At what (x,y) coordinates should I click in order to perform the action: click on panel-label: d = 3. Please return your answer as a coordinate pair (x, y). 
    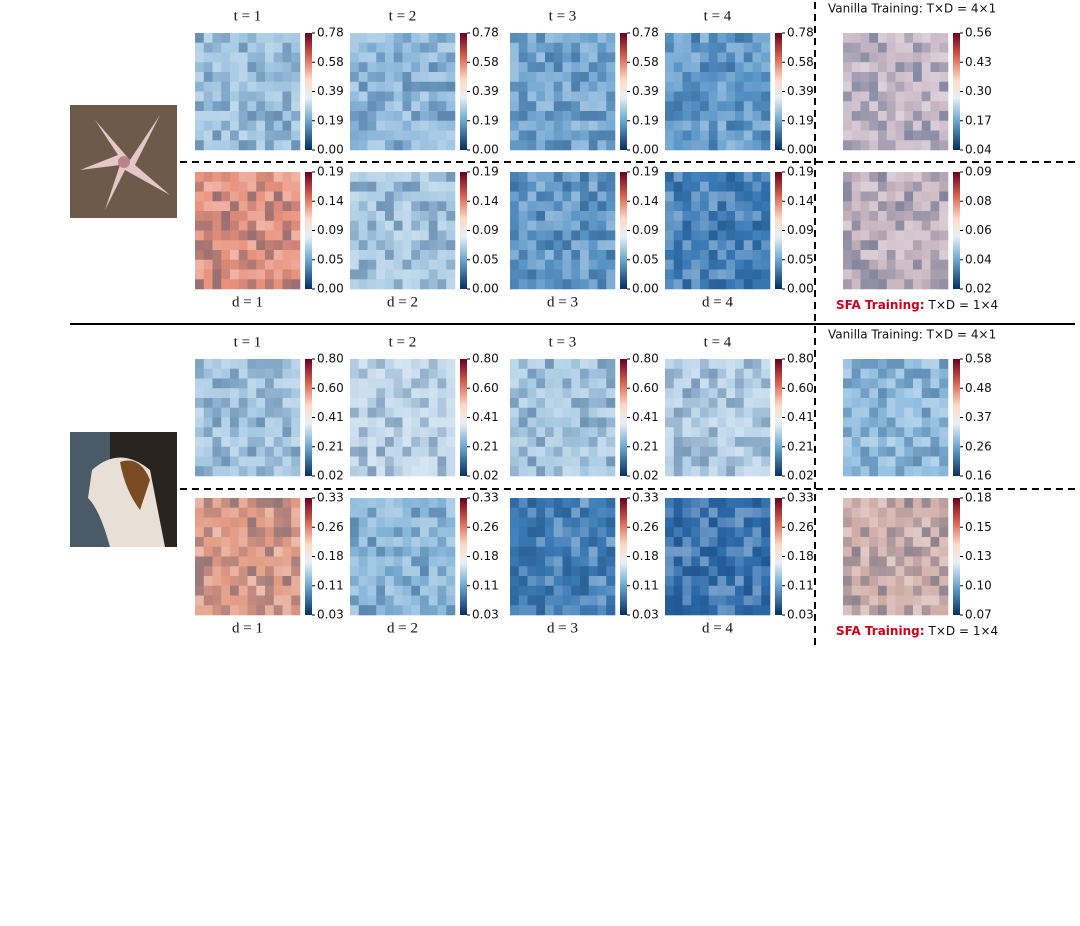
    Looking at the image, I should click on (562, 628).